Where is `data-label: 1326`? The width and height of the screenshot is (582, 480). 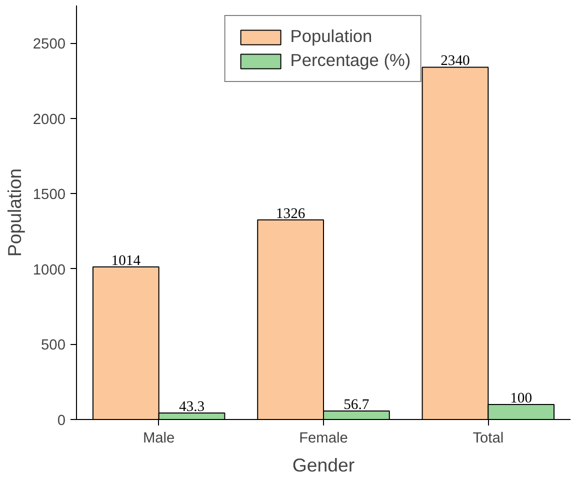 data-label: 1326 is located at coordinates (291, 214).